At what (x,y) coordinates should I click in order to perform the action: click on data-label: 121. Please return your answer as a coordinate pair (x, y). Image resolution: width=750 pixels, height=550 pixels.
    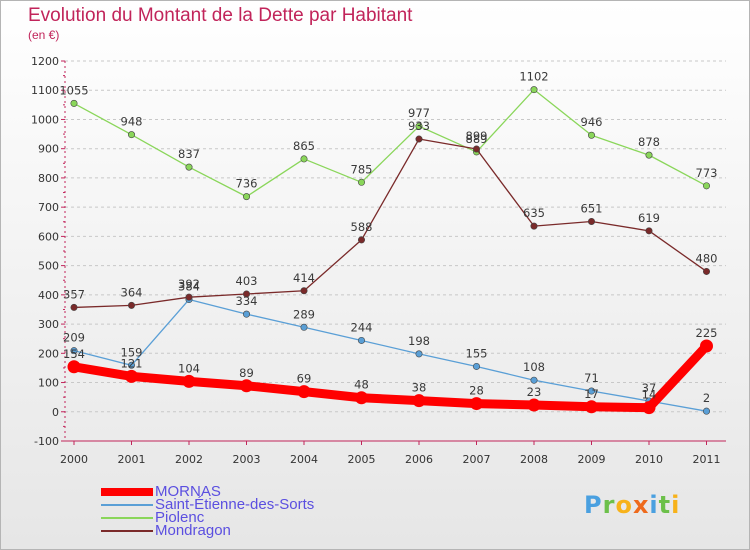
    Looking at the image, I should click on (132, 363).